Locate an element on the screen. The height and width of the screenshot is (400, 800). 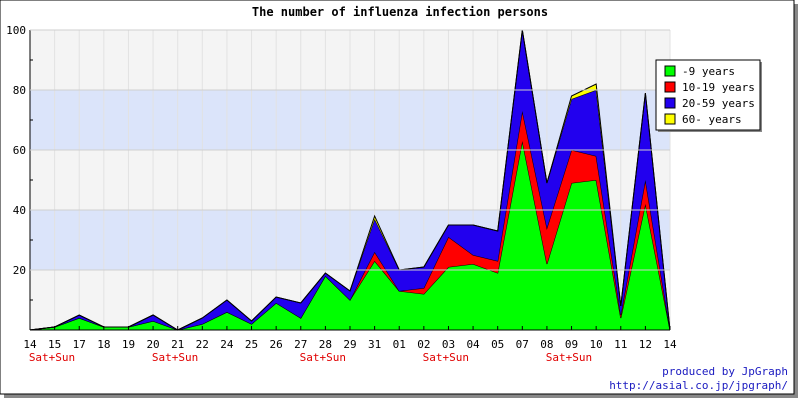
x-tick-label: 27 is located at coordinates (300, 344).